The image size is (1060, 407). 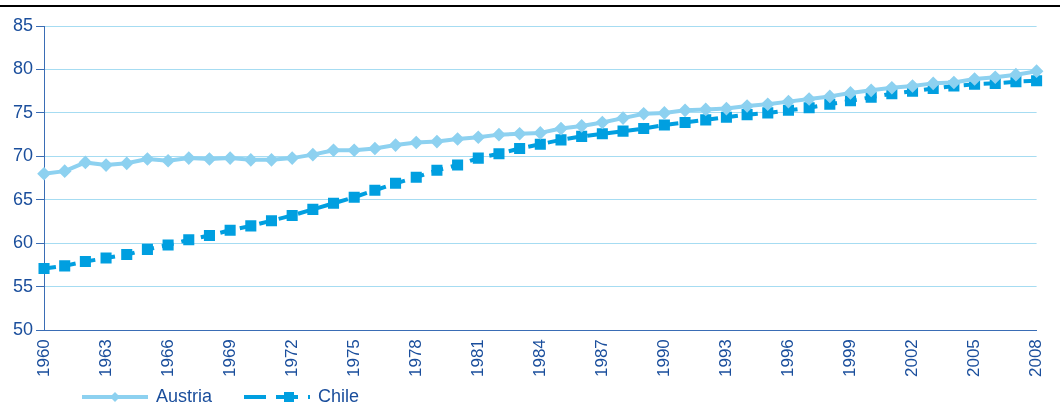 What do you see at coordinates (23, 285) in the screenshot?
I see `y-tick-label: 55` at bounding box center [23, 285].